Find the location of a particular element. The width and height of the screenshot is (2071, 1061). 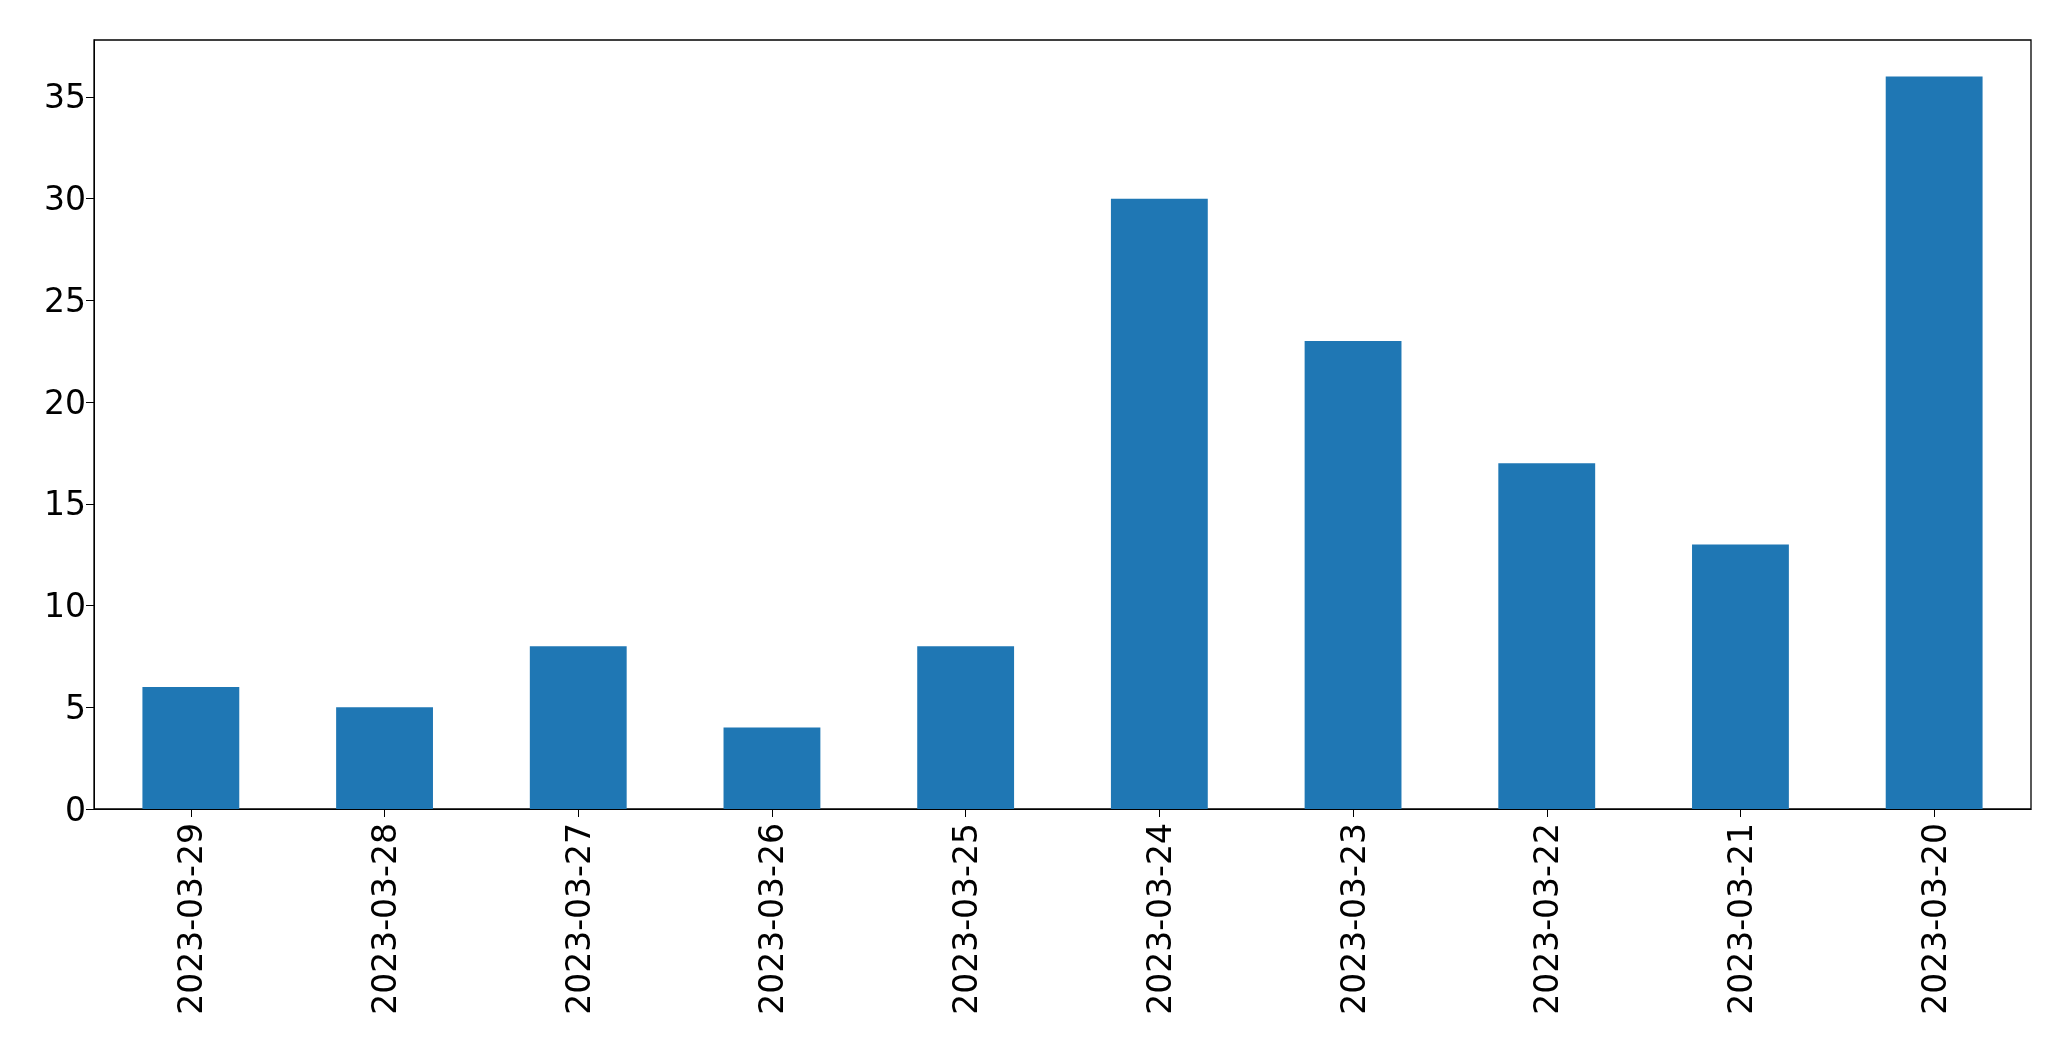

y-tick-label: 15 is located at coordinates (65, 504).